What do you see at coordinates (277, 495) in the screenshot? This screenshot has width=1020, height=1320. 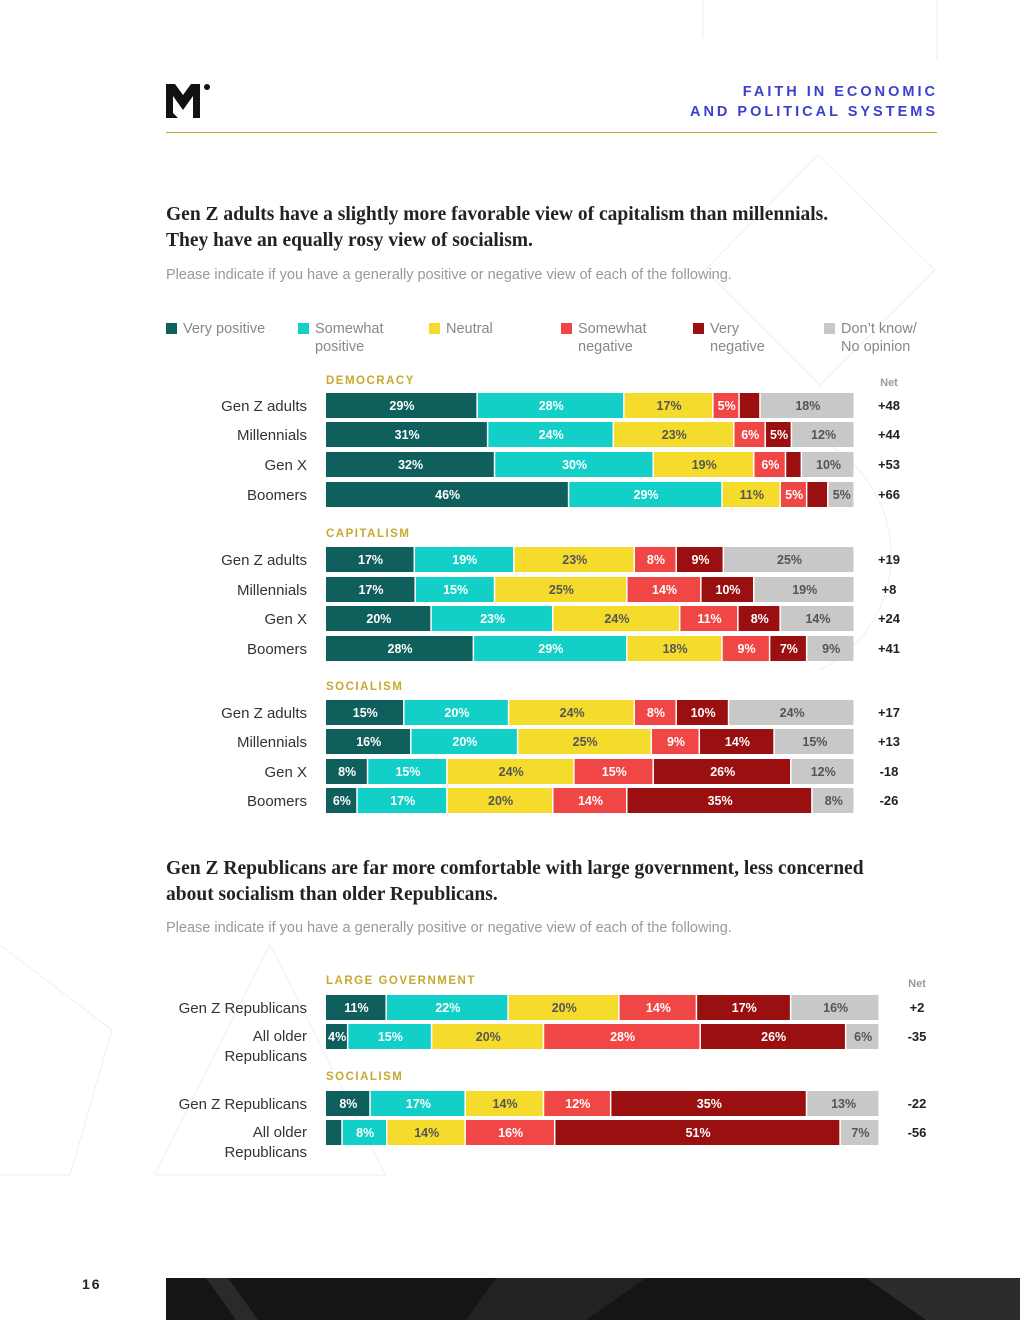 I see `row-label: Boomers` at bounding box center [277, 495].